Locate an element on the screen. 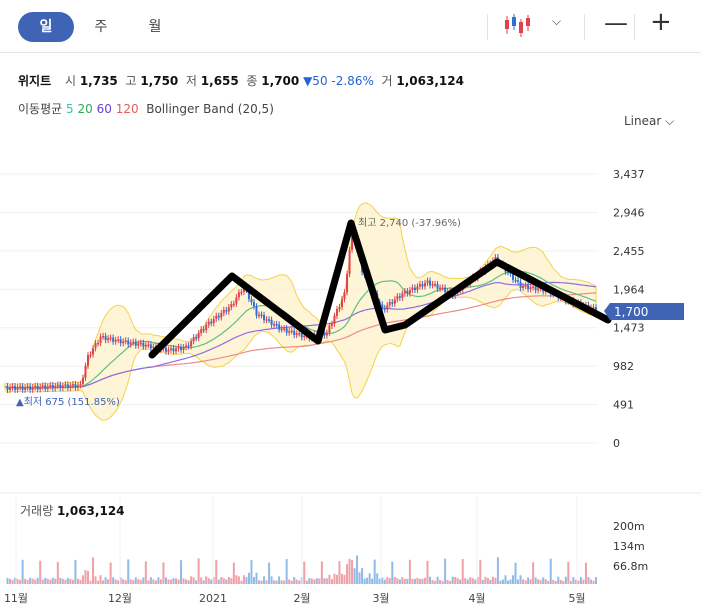 The height and width of the screenshot is (611, 701). candlestick-icon is located at coordinates (518, 25).